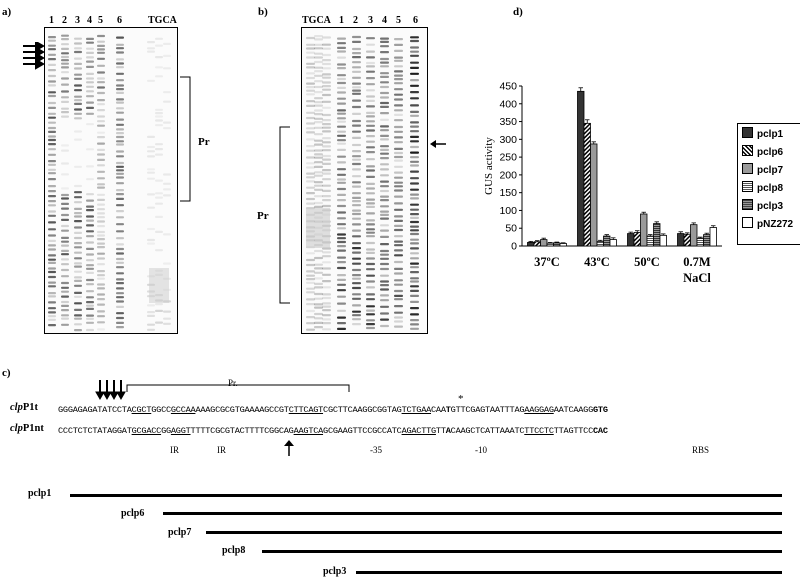 Image resolution: width=800 pixels, height=580 pixels. What do you see at coordinates (487, 431) in the screenshot?
I see `sequence-segment: CAAGCTCATTAAATC` at bounding box center [487, 431].